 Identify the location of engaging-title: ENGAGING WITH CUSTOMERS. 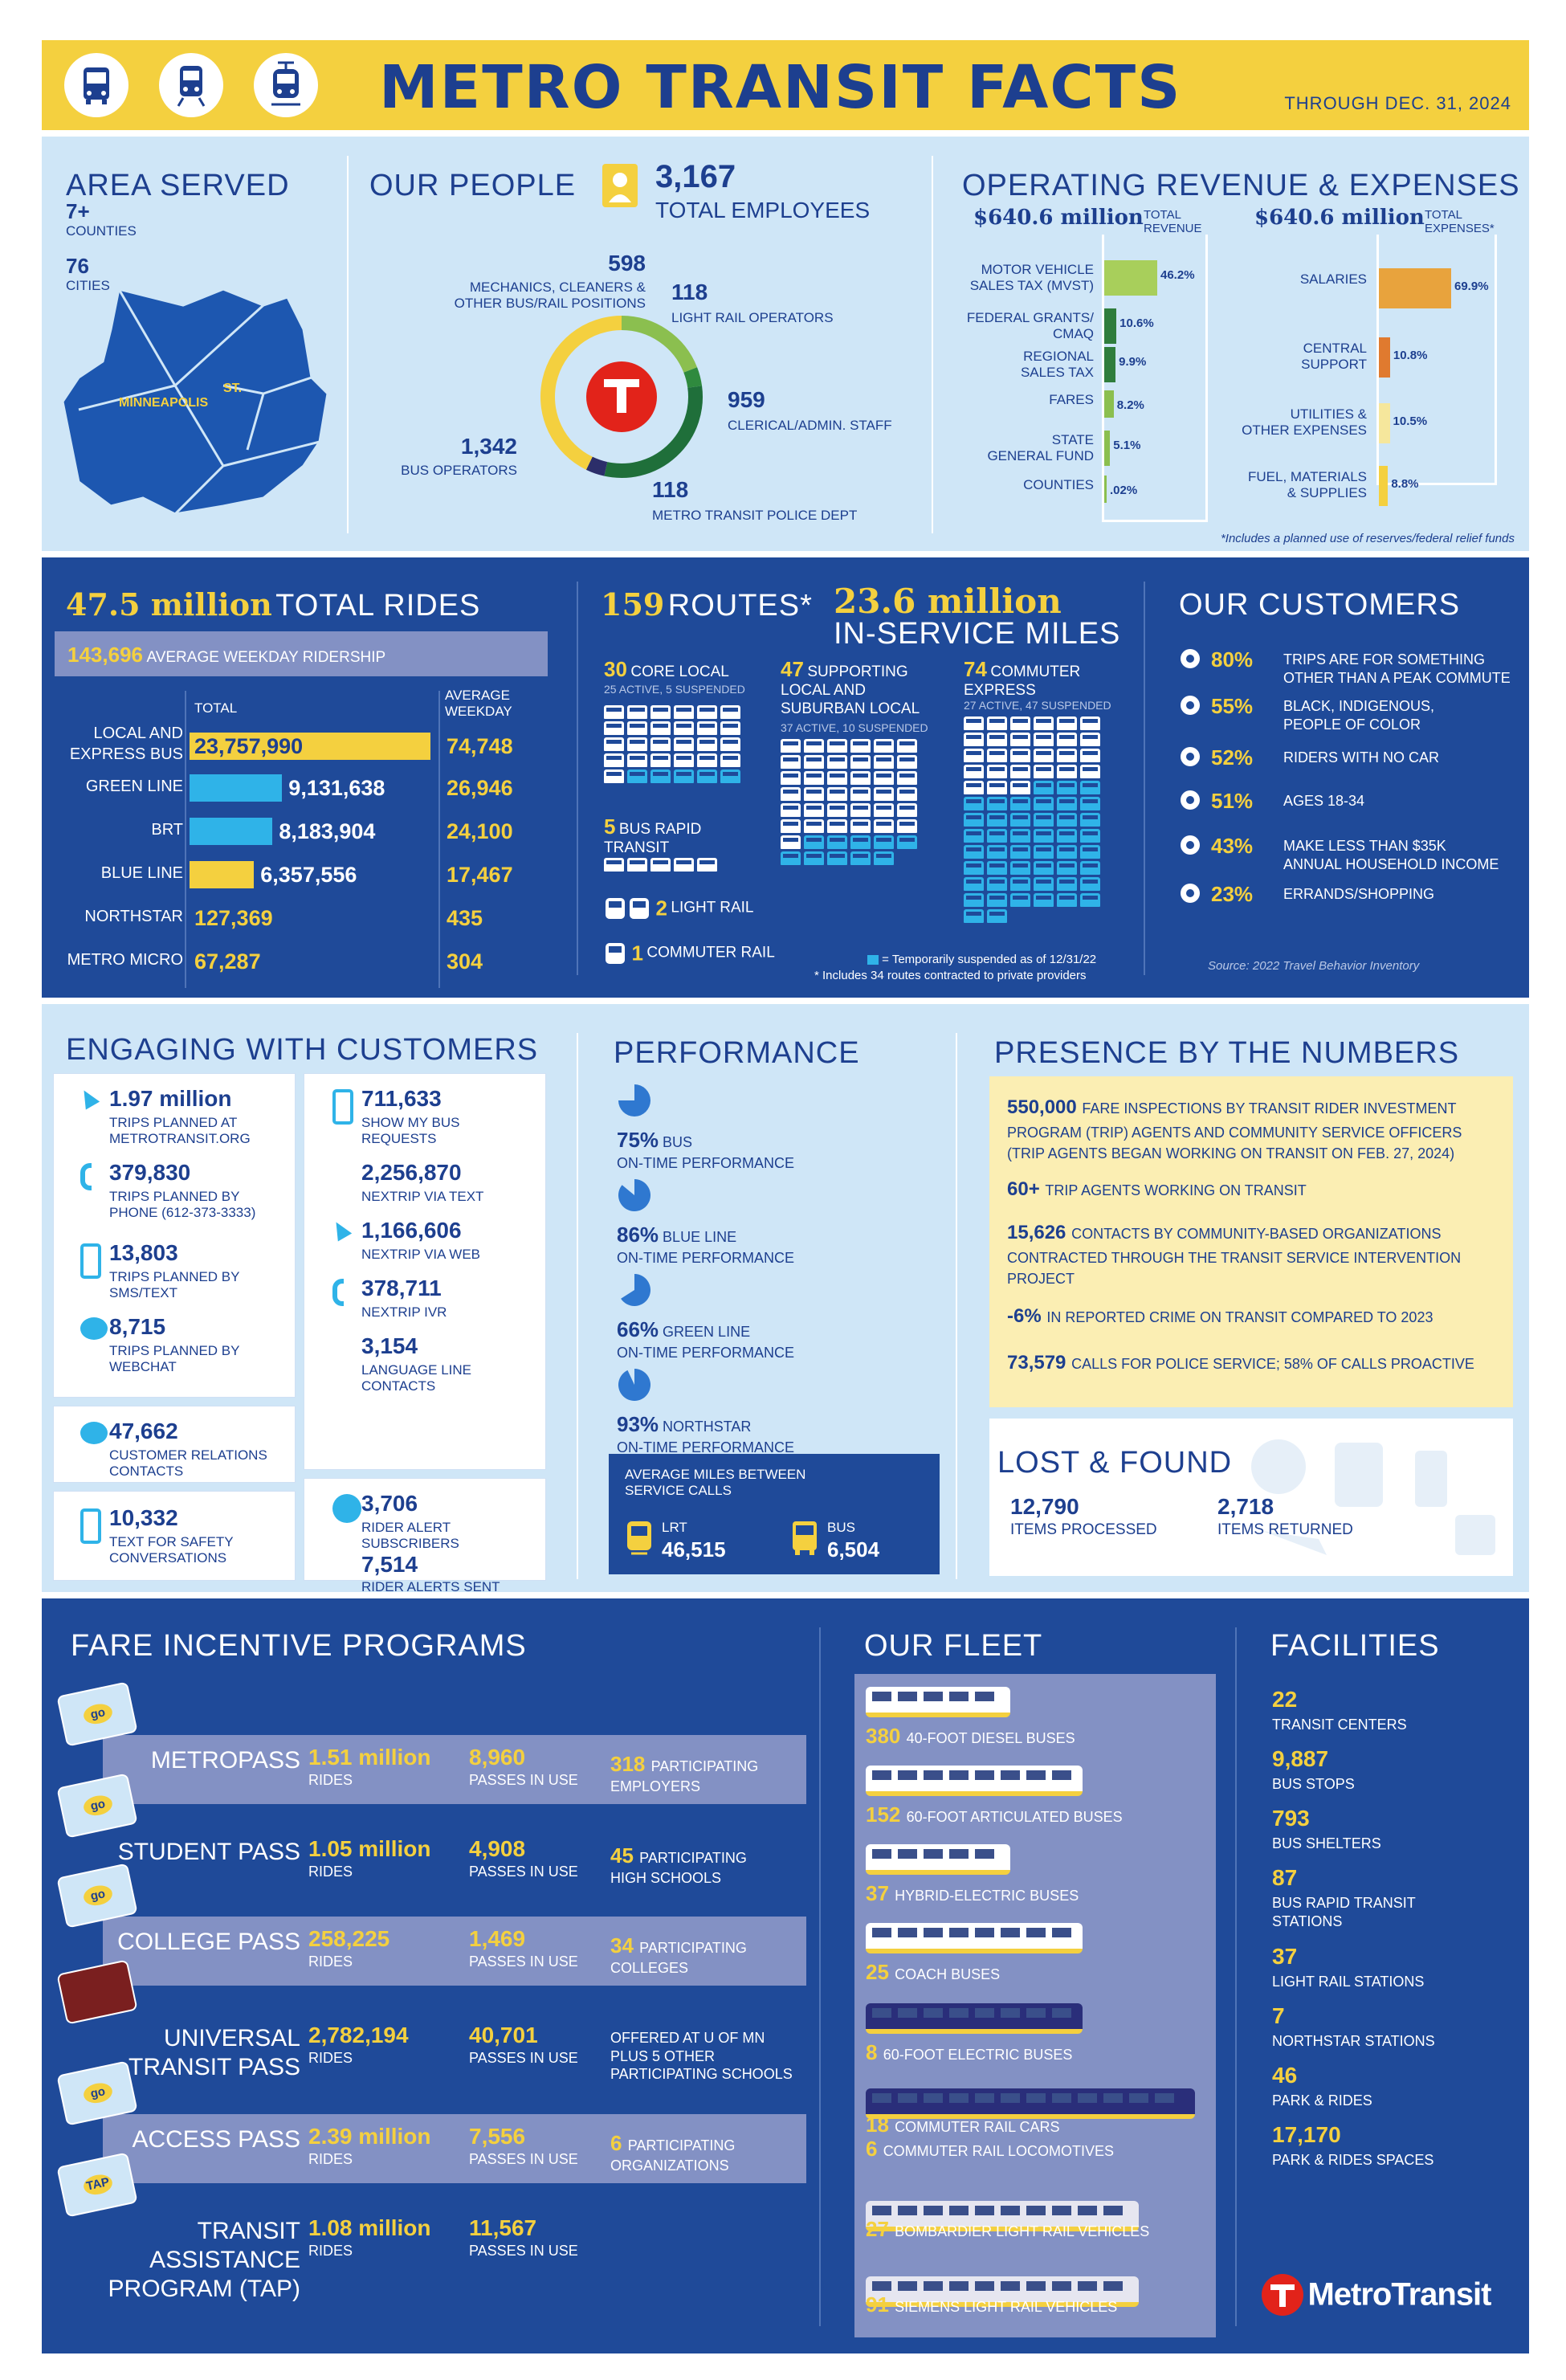
(302, 1050).